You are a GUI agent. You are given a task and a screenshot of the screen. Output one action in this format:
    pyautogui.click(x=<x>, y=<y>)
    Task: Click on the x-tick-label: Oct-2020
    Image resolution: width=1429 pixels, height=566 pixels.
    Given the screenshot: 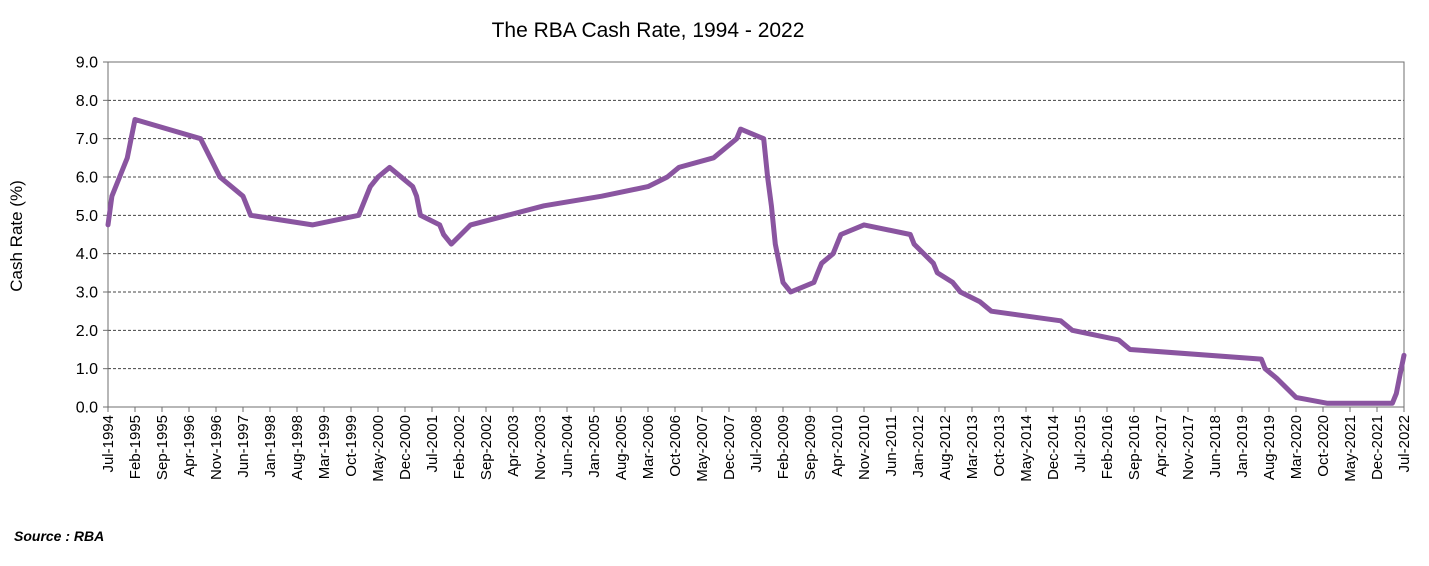 What is the action you would take?
    pyautogui.click(x=1323, y=446)
    